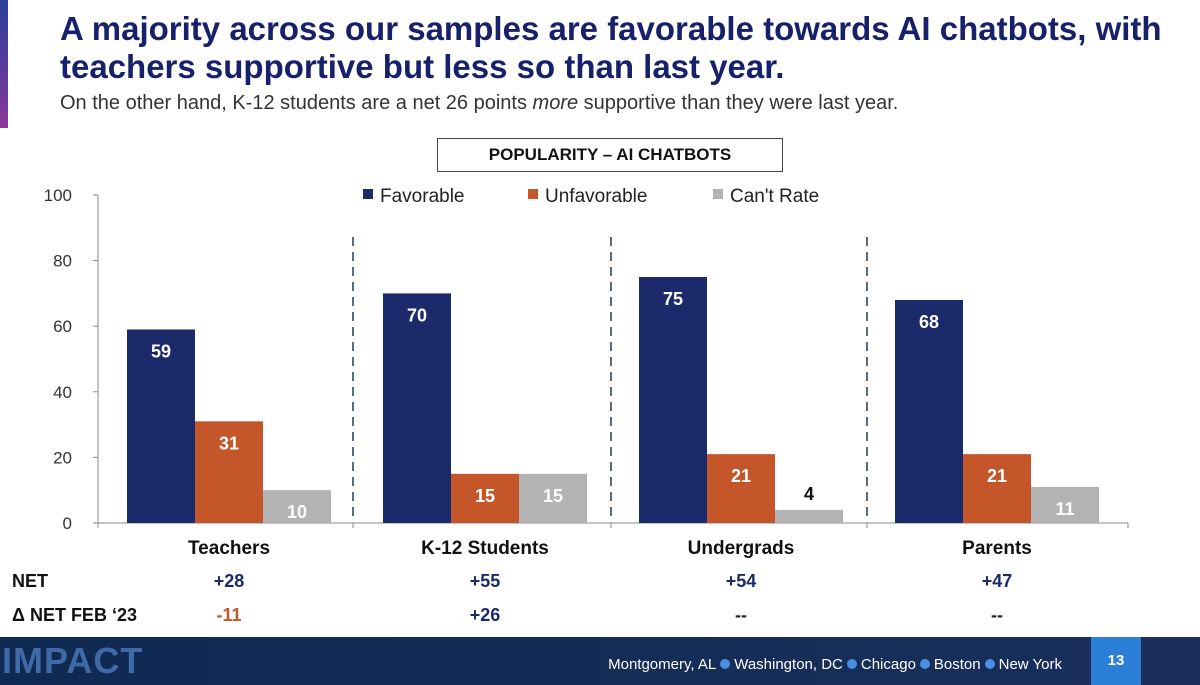 This screenshot has width=1200, height=685. Describe the element at coordinates (662, 664) in the screenshot. I see `footer-city: Montgomery, AL` at that location.